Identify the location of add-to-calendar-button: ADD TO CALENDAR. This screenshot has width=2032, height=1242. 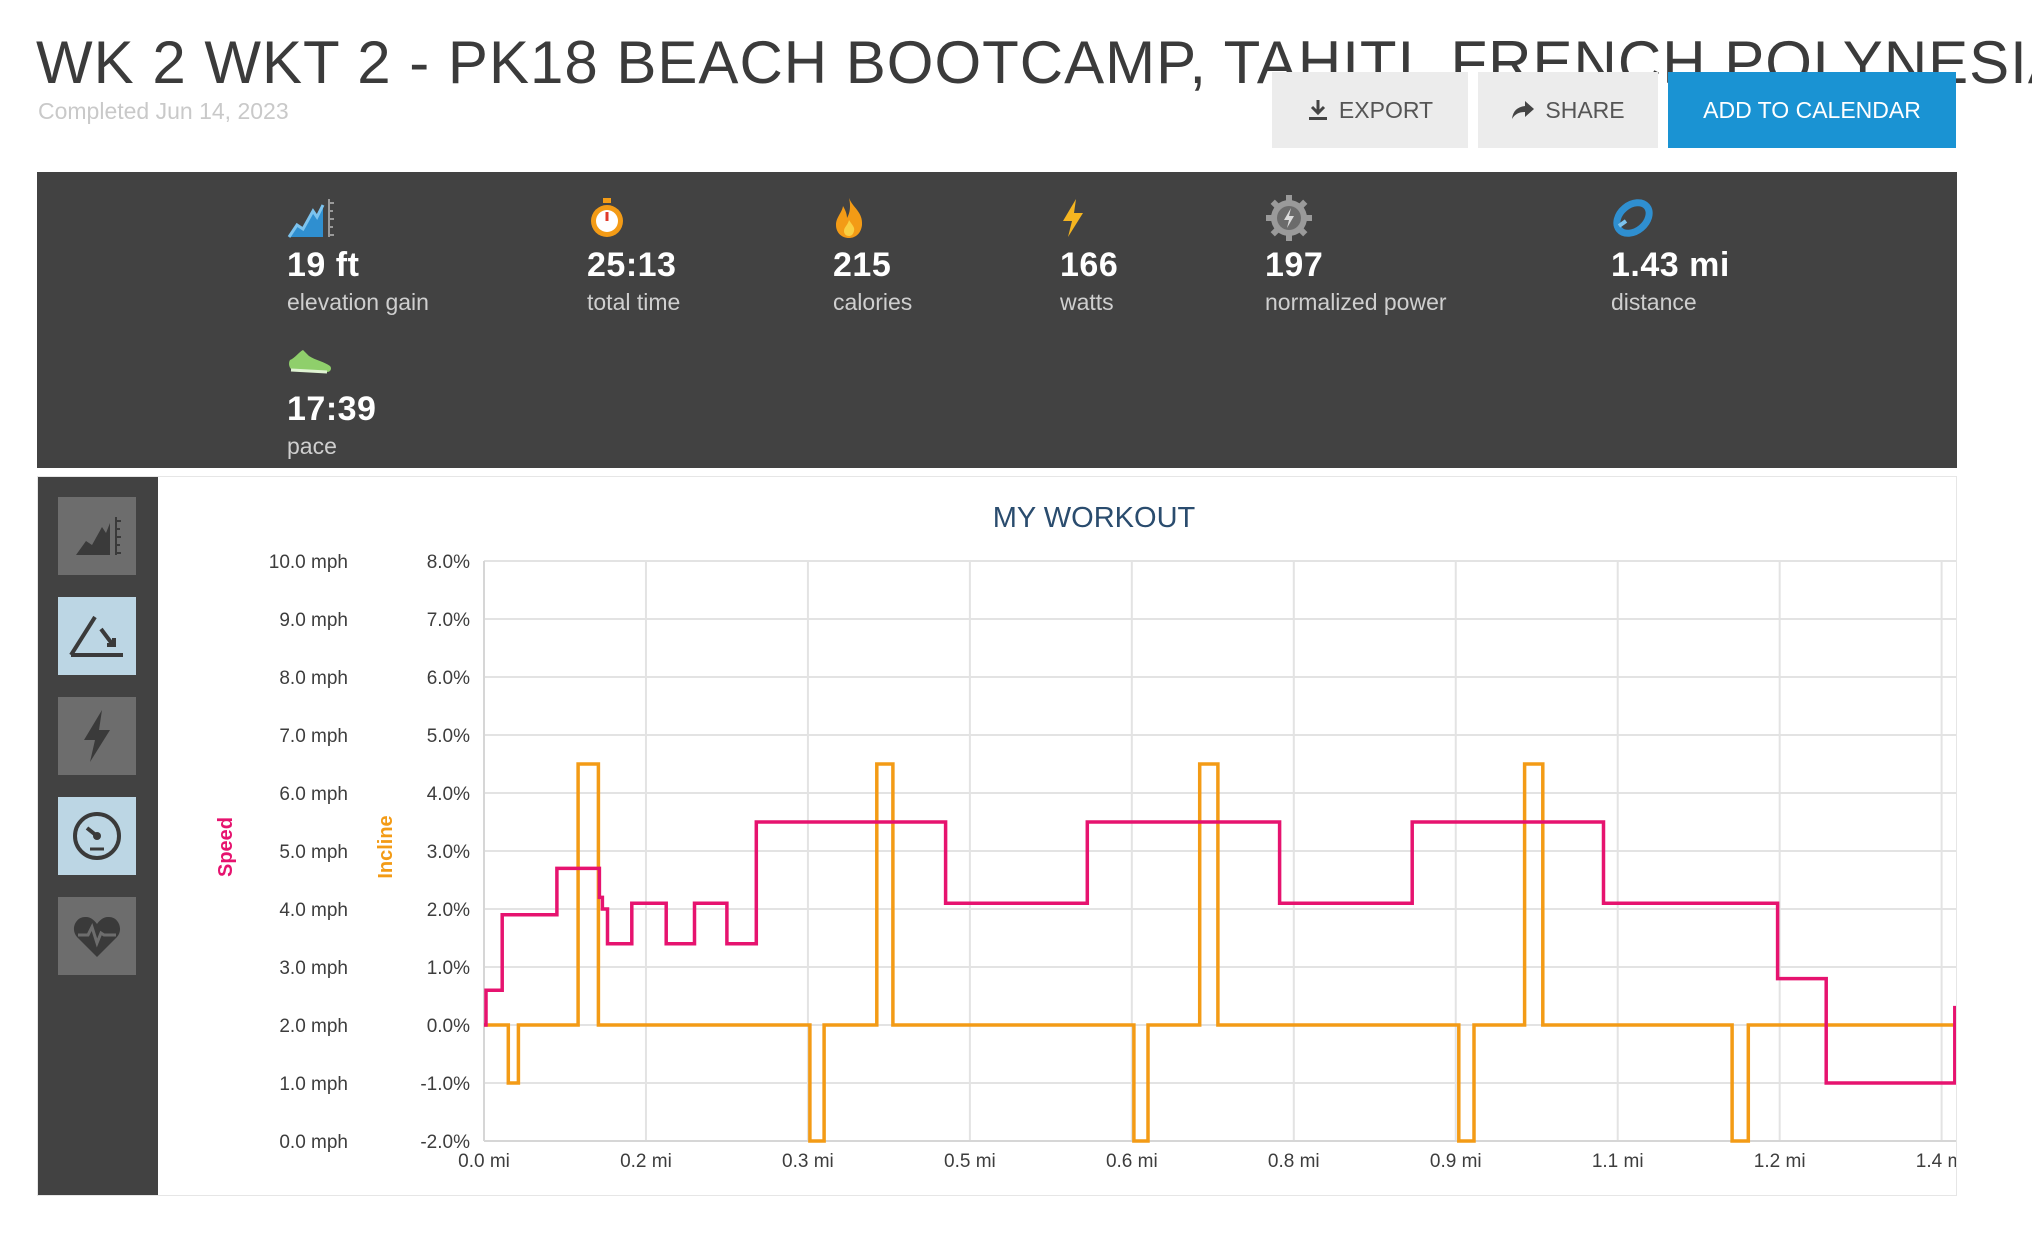
(1812, 110).